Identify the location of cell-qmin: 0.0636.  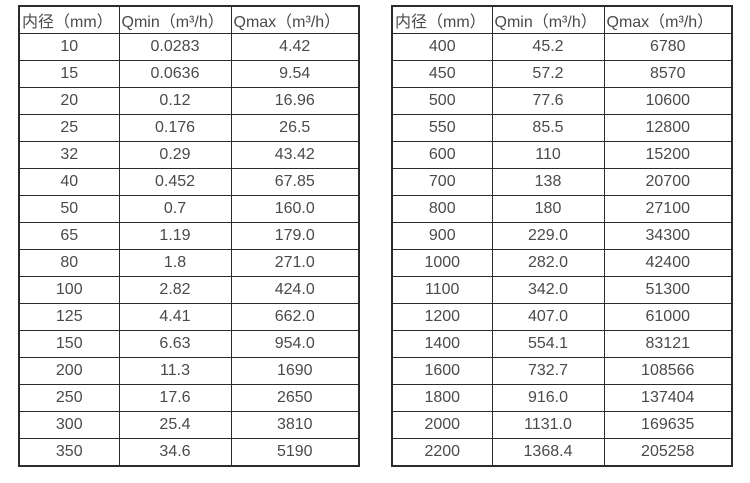
(175, 74).